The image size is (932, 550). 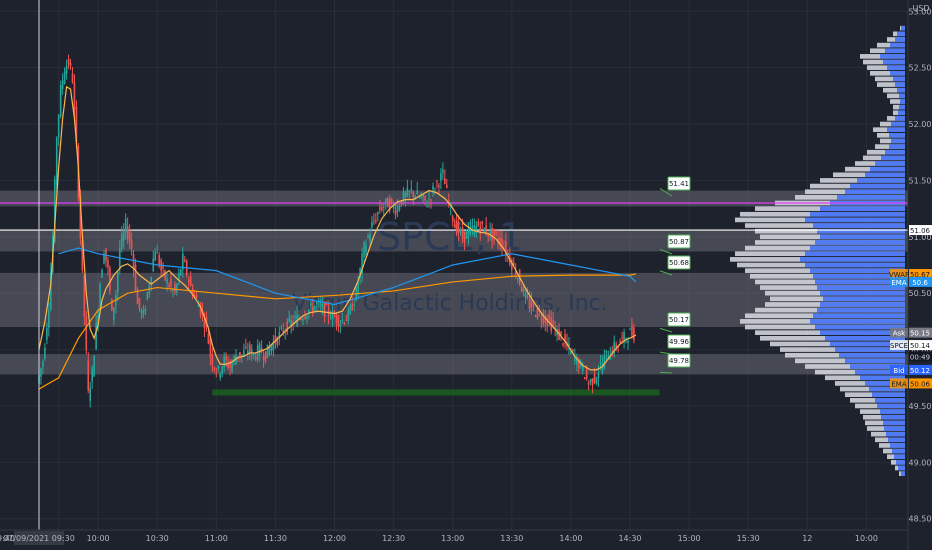 What do you see at coordinates (98, 538) in the screenshot?
I see `time-tick-2: 10:00` at bounding box center [98, 538].